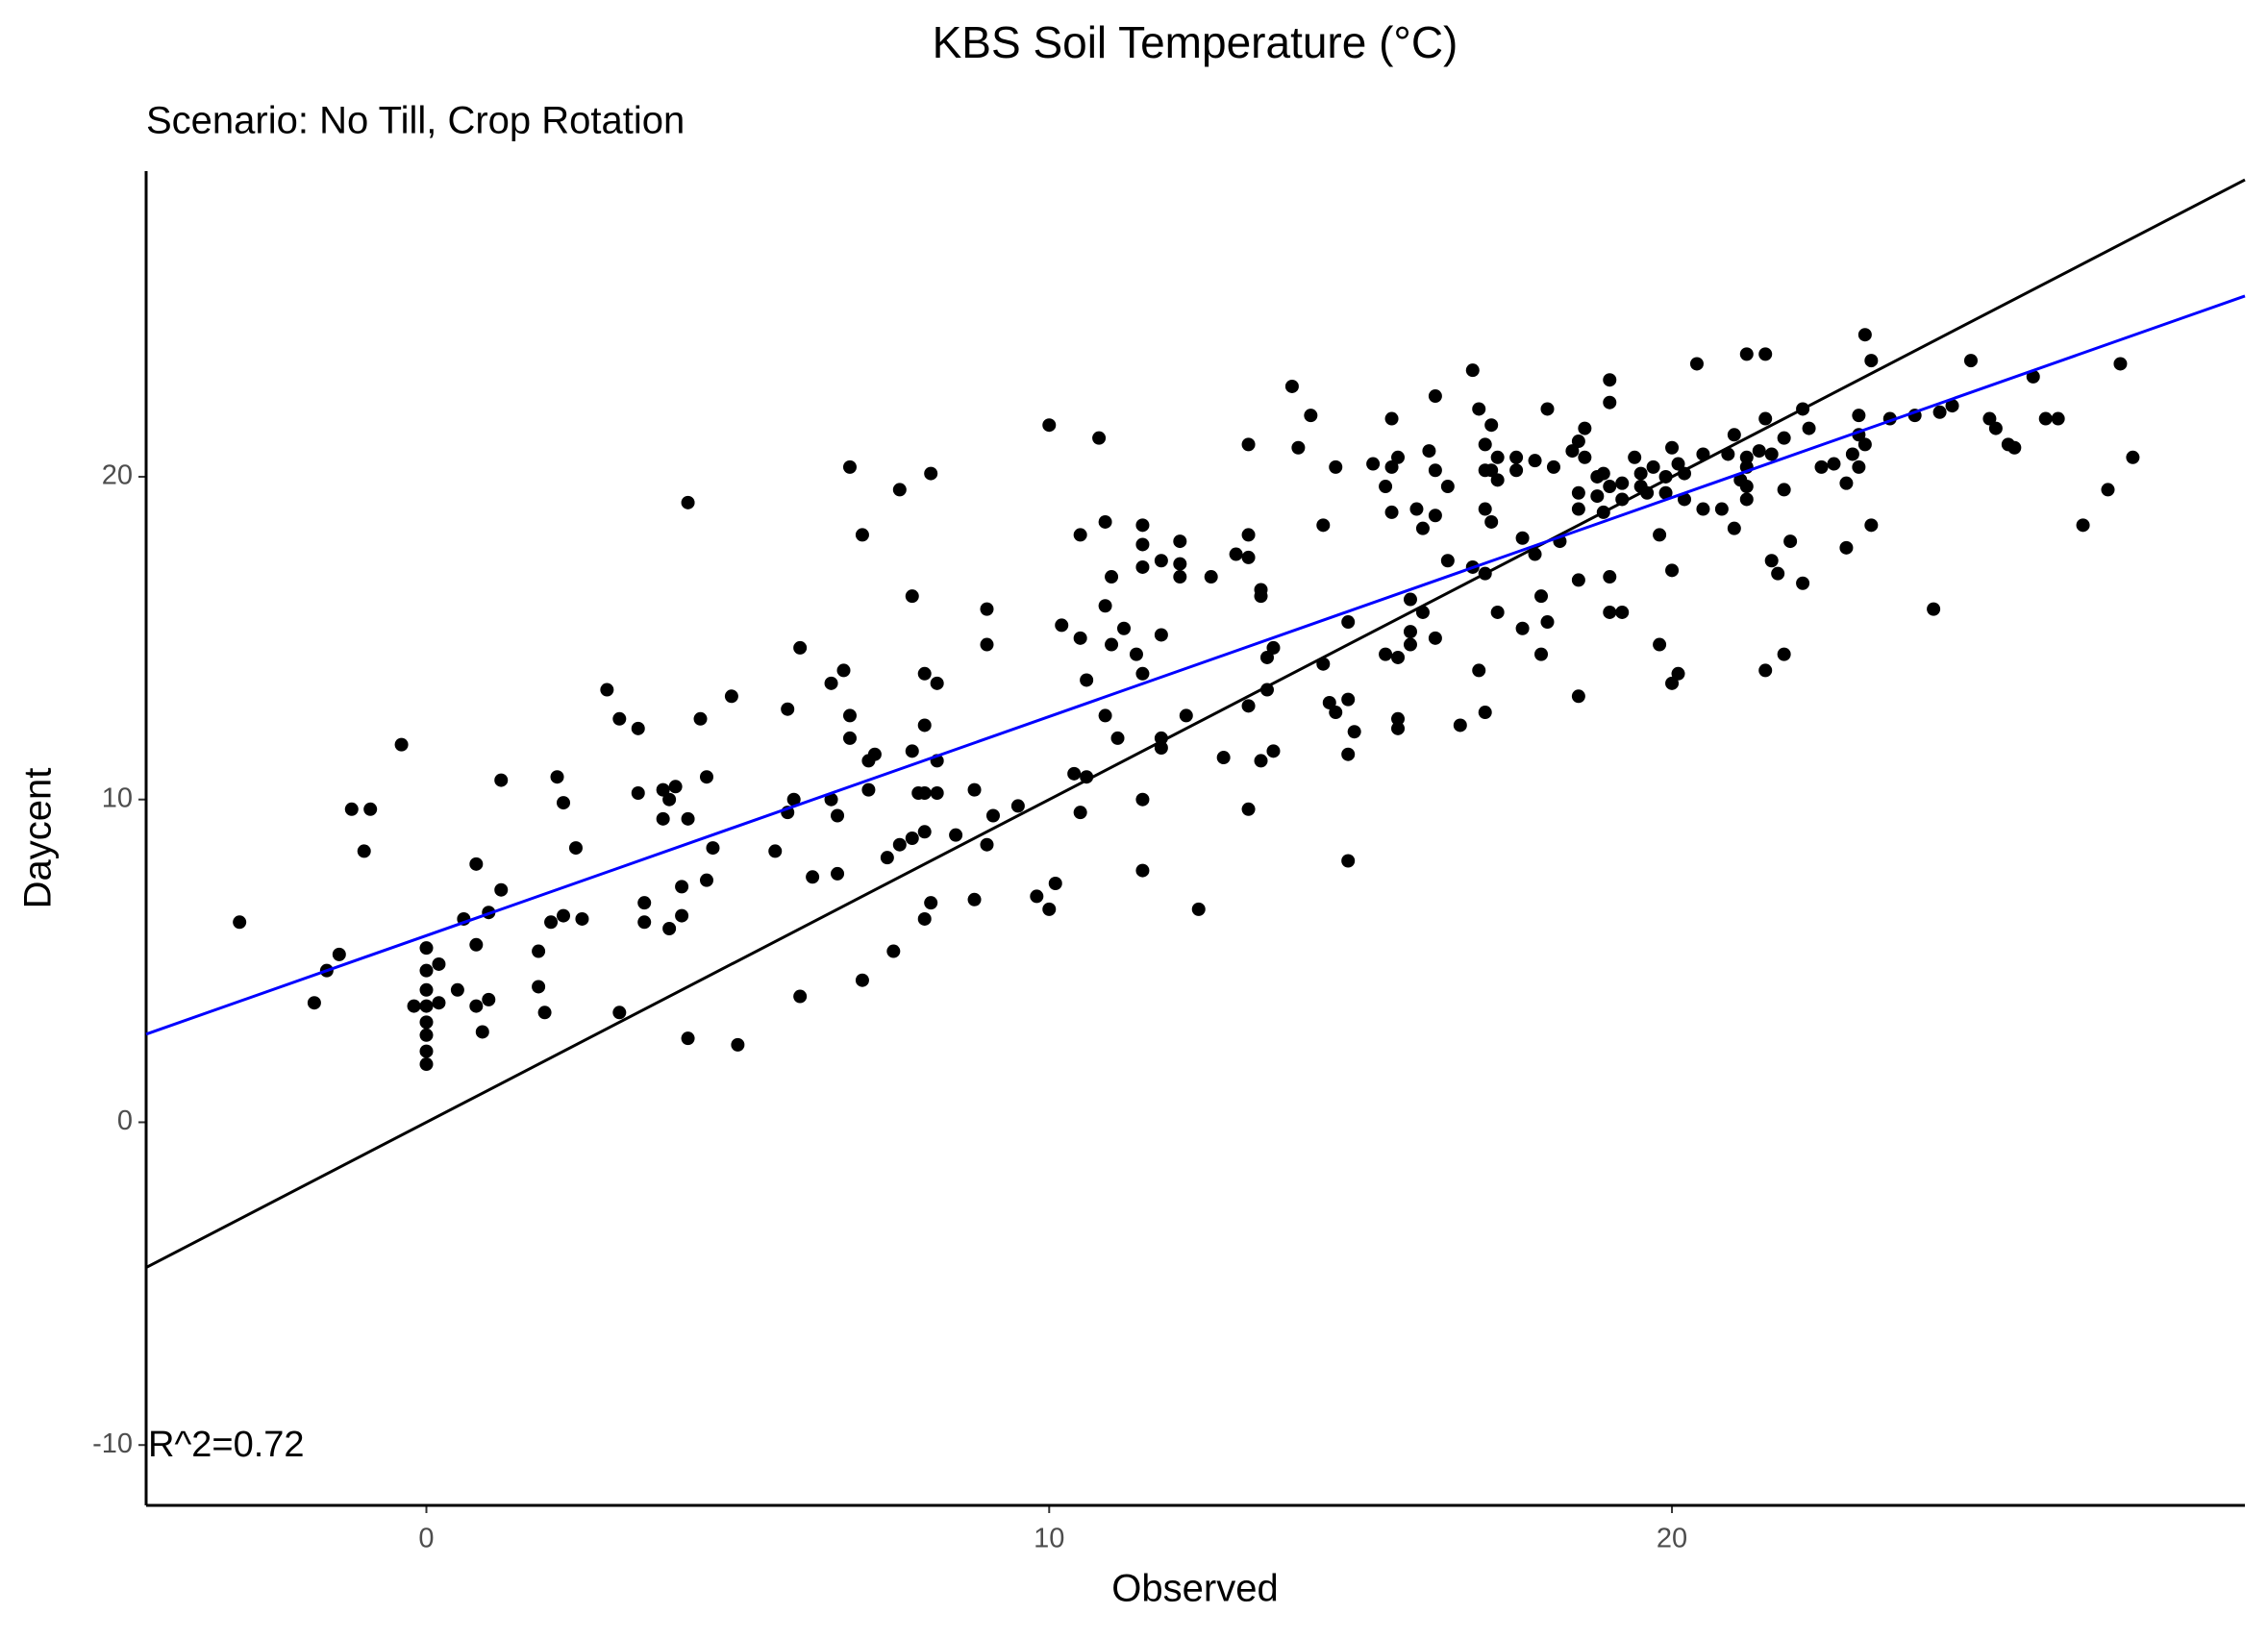  Describe the element at coordinates (426, 1539) in the screenshot. I see `x-tick-label: 0` at that location.